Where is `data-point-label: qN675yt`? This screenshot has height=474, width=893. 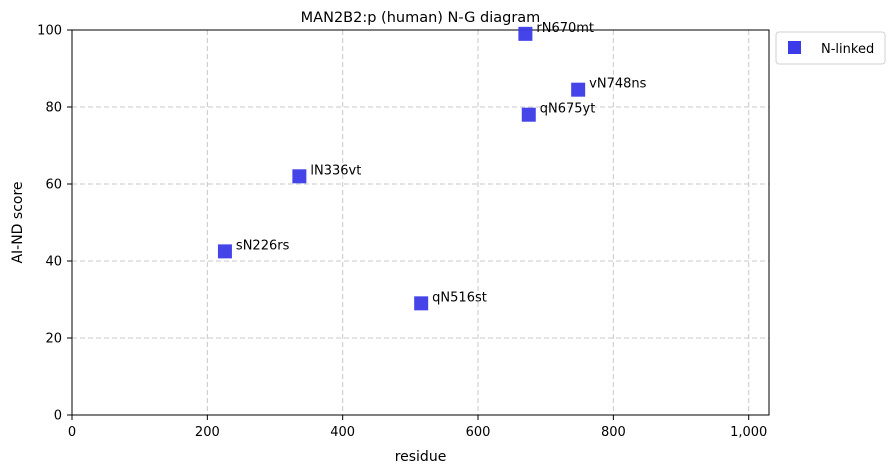 data-point-label: qN675yt is located at coordinates (568, 109).